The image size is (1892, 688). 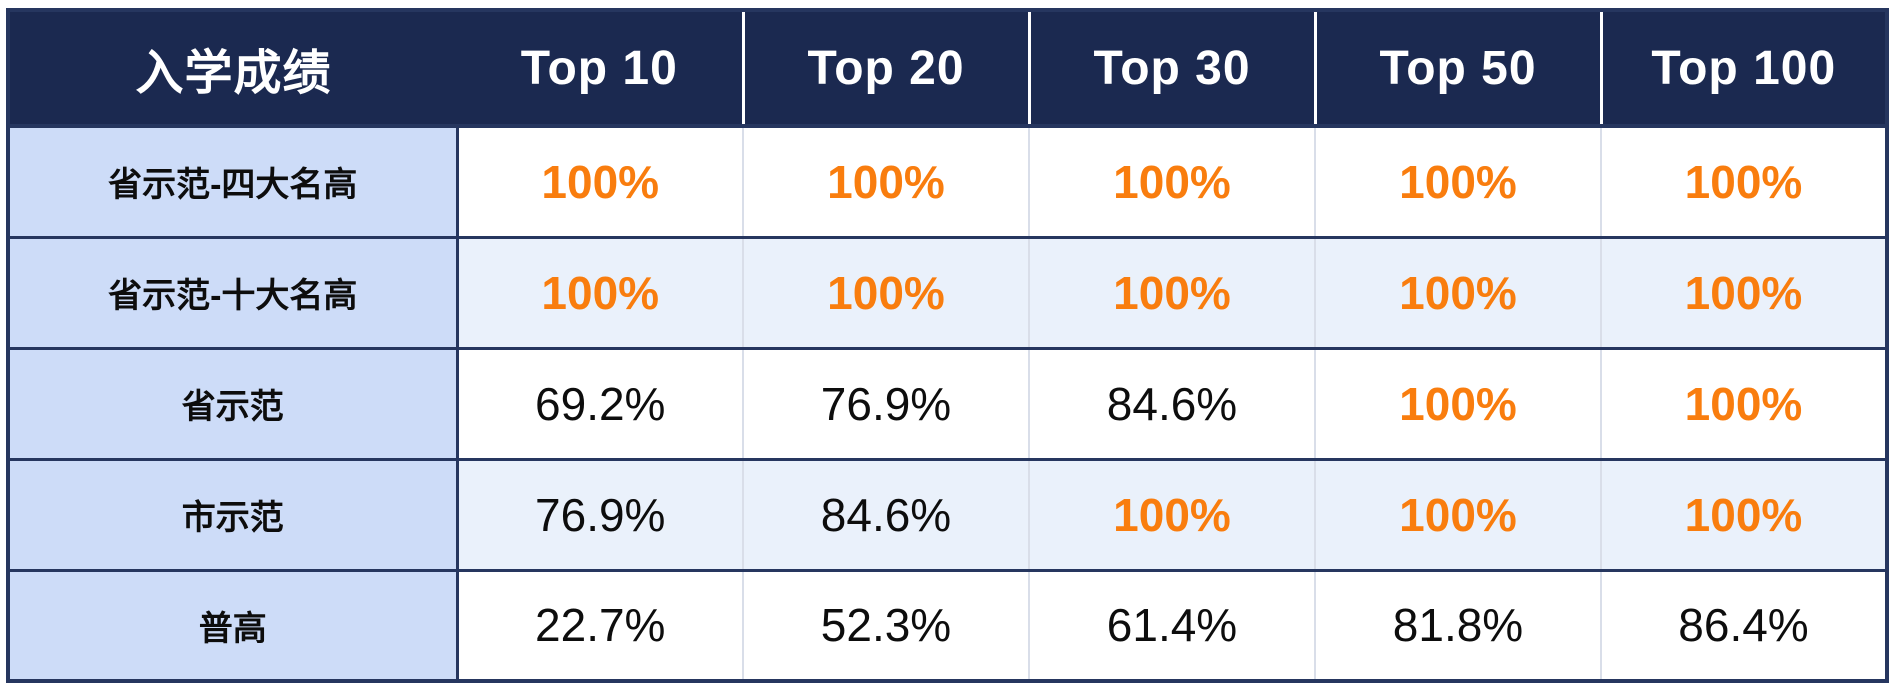 I want to click on value-cell: 52.3%, so click(x=885, y=624).